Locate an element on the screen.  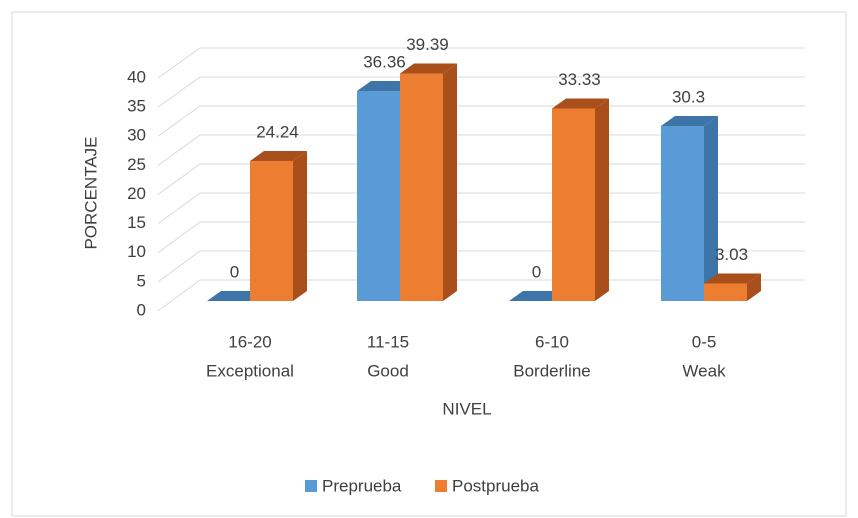
y-tick-label: 35 is located at coordinates (136, 106).